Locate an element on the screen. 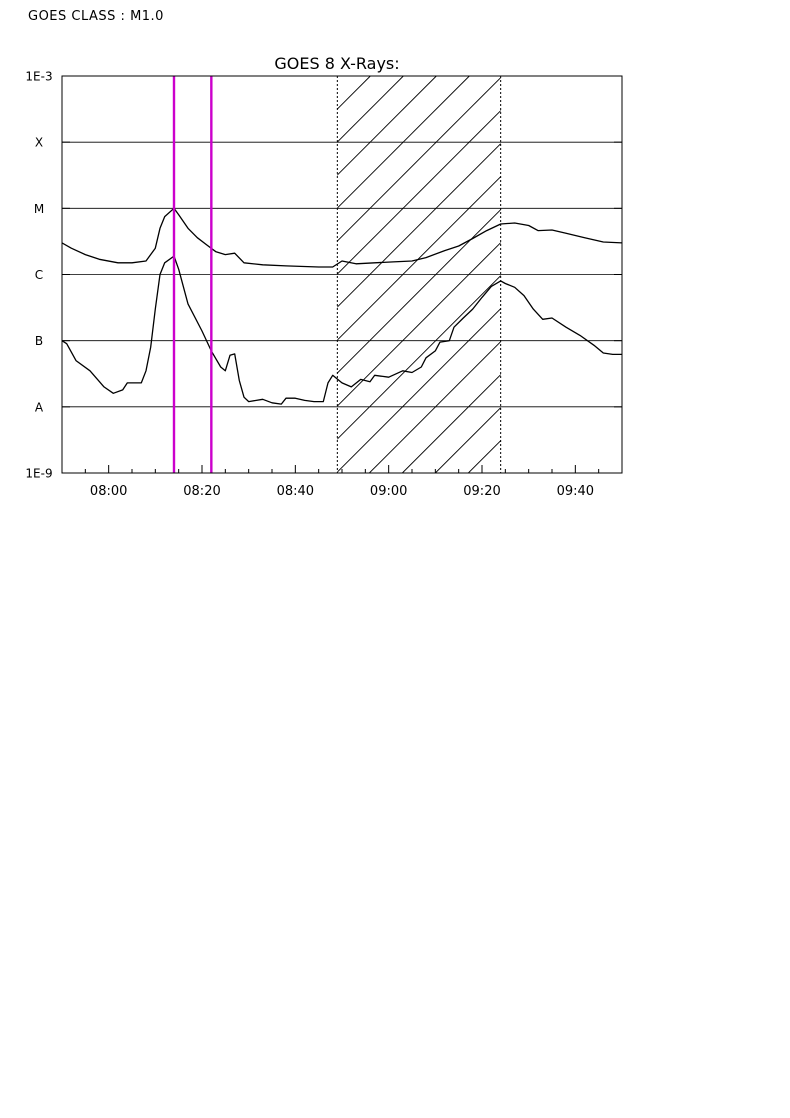  y-tick-label: B is located at coordinates (39, 341).